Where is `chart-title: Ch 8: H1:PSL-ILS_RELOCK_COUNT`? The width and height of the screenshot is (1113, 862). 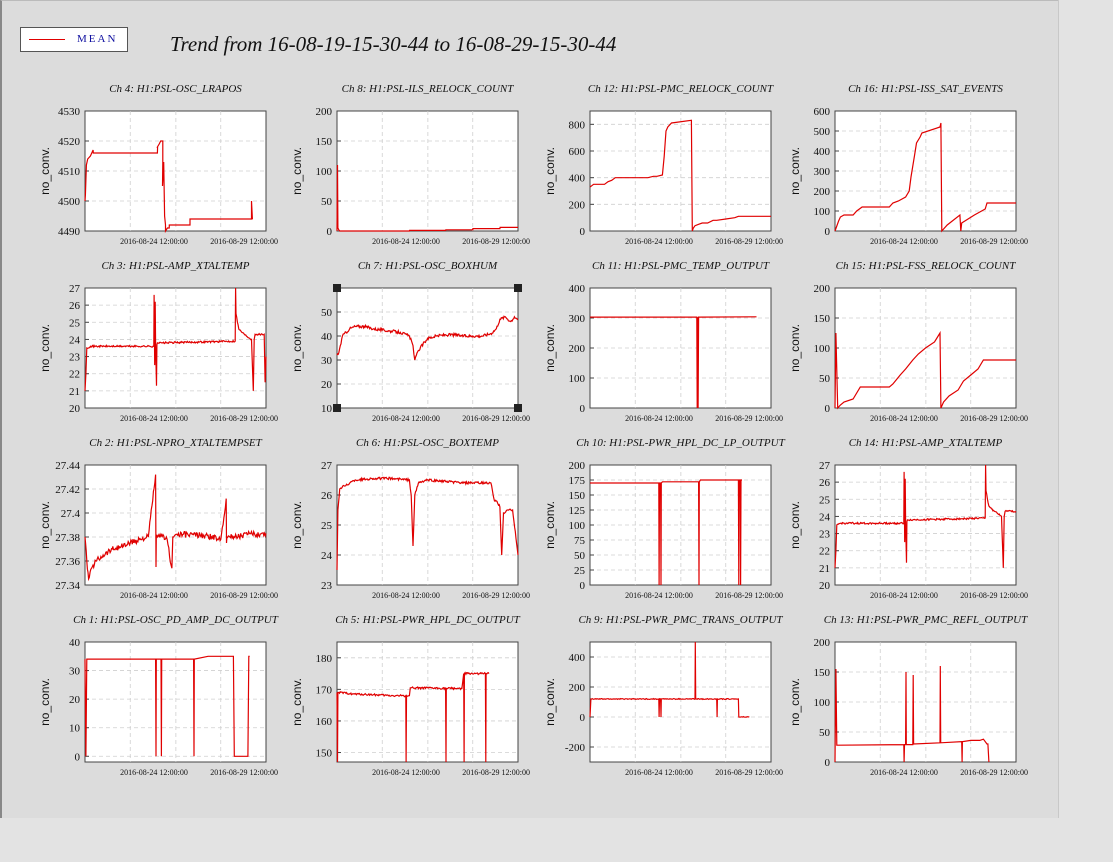 chart-title: Ch 8: H1:PSL-ILS_RELOCK_COUNT is located at coordinates (428, 89).